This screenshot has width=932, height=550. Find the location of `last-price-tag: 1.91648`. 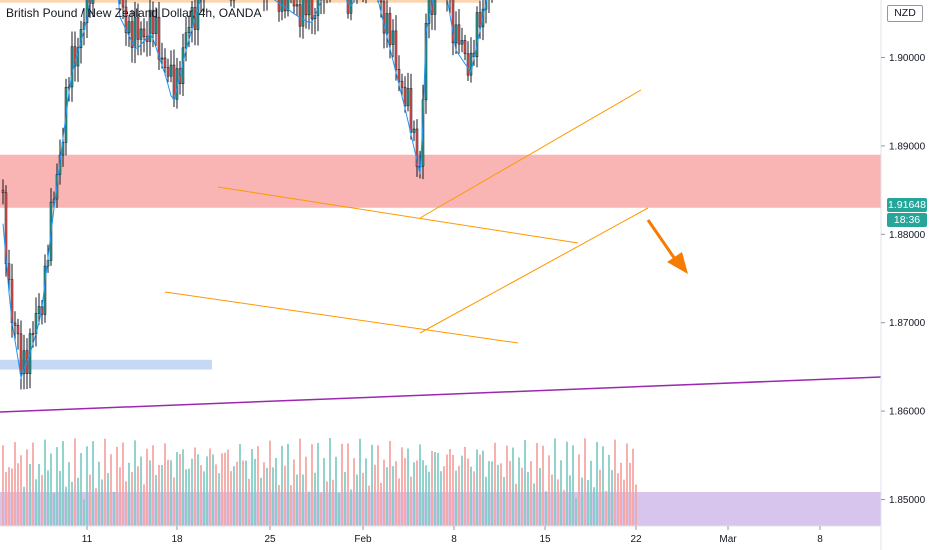

last-price-tag: 1.91648 is located at coordinates (907, 205).